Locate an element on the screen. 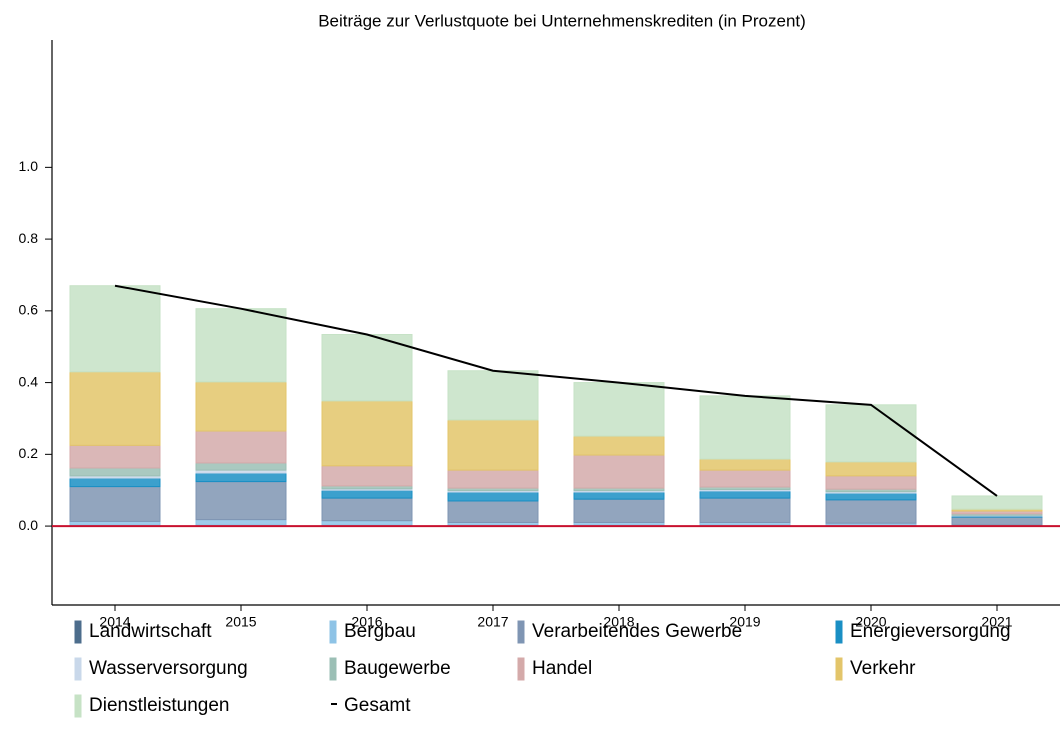 The height and width of the screenshot is (756, 1060). x-tick-label: 2015 is located at coordinates (240, 622).